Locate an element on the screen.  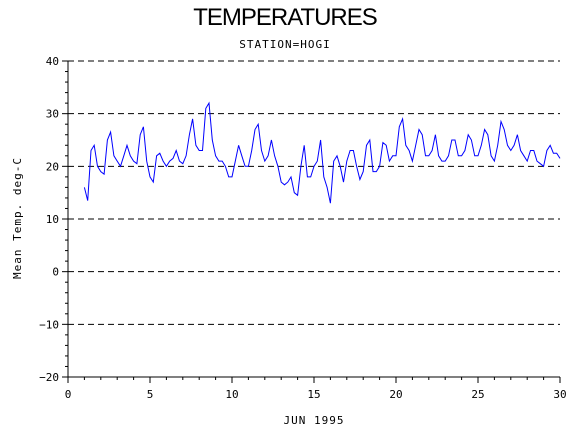
y-axis-ticks: −20 −10 0 10 20 30 40 is located at coordinates (53, 219).